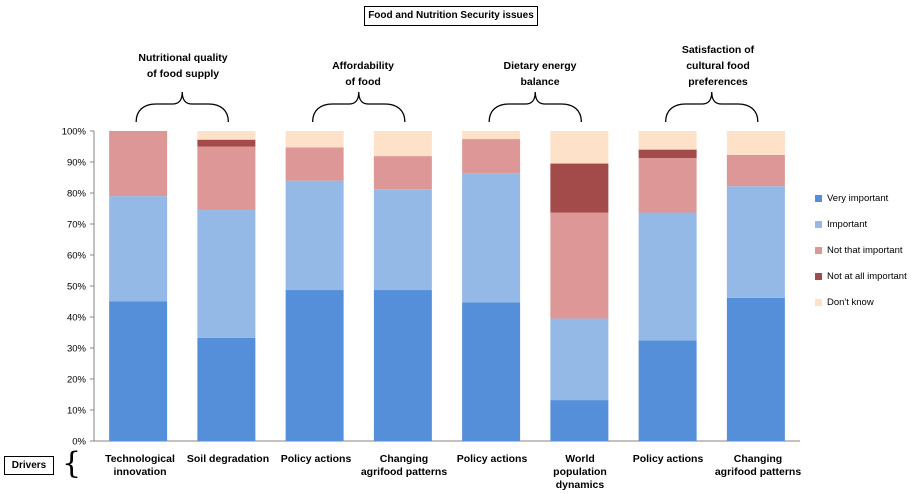  Describe the element at coordinates (758, 465) in the screenshot. I see `x-label-changing-agrifood-cultural: Changing agrifood patterns` at that location.